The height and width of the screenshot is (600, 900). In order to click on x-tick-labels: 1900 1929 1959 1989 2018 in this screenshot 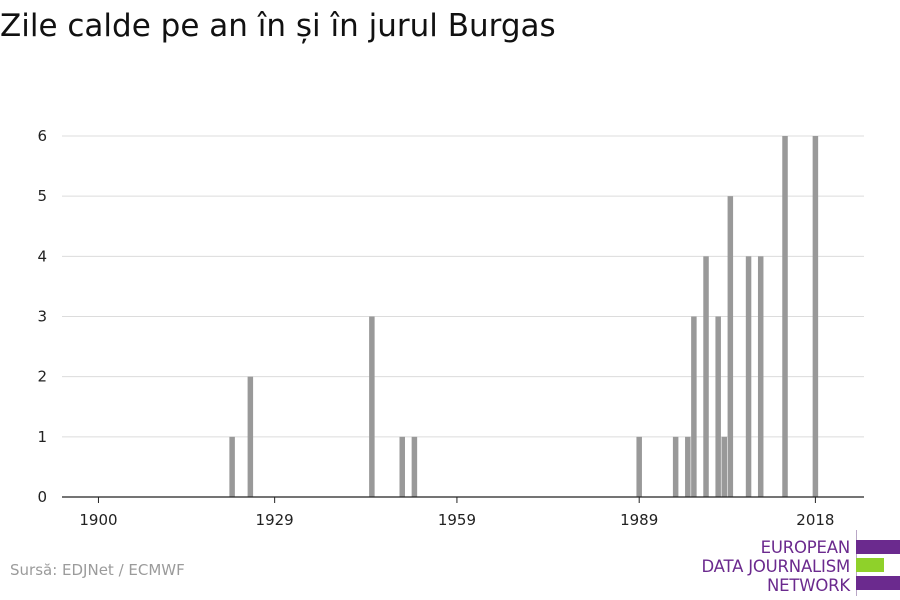, I will do `click(456, 520)`.